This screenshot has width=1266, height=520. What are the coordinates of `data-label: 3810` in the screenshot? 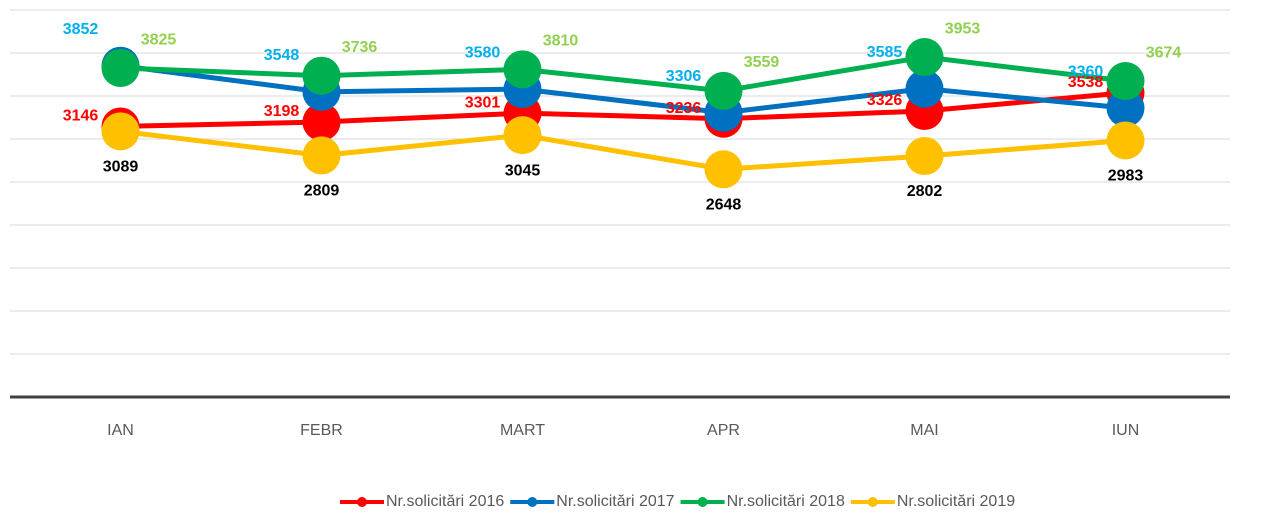 It's located at (561, 41).